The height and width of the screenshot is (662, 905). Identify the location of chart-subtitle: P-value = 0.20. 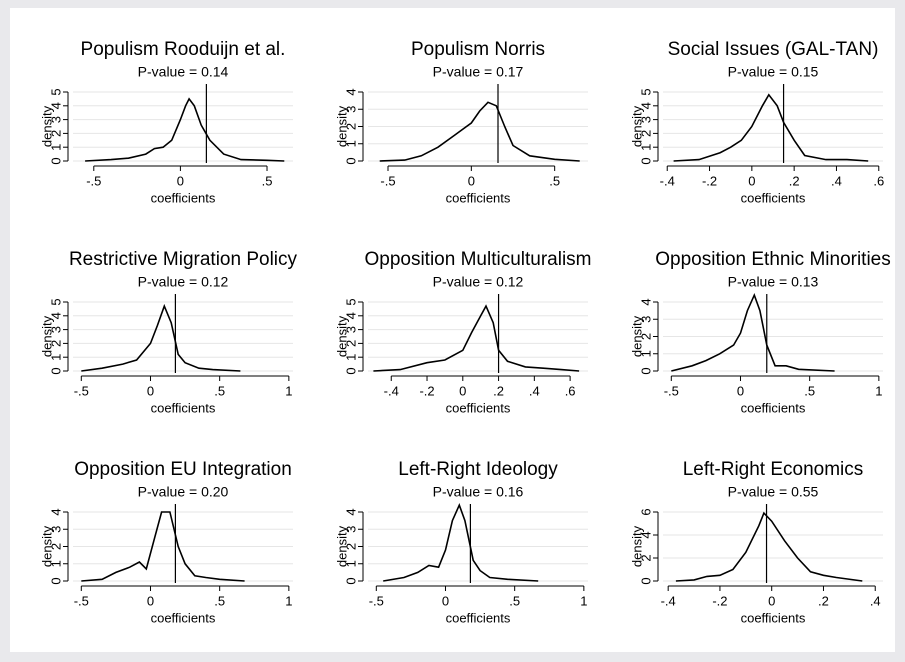
(183, 492).